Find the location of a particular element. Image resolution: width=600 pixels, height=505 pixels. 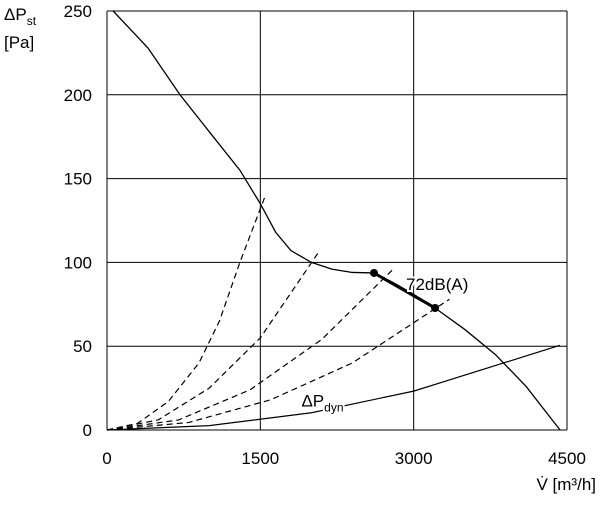

y-tick-label: 250 is located at coordinates (78, 11).